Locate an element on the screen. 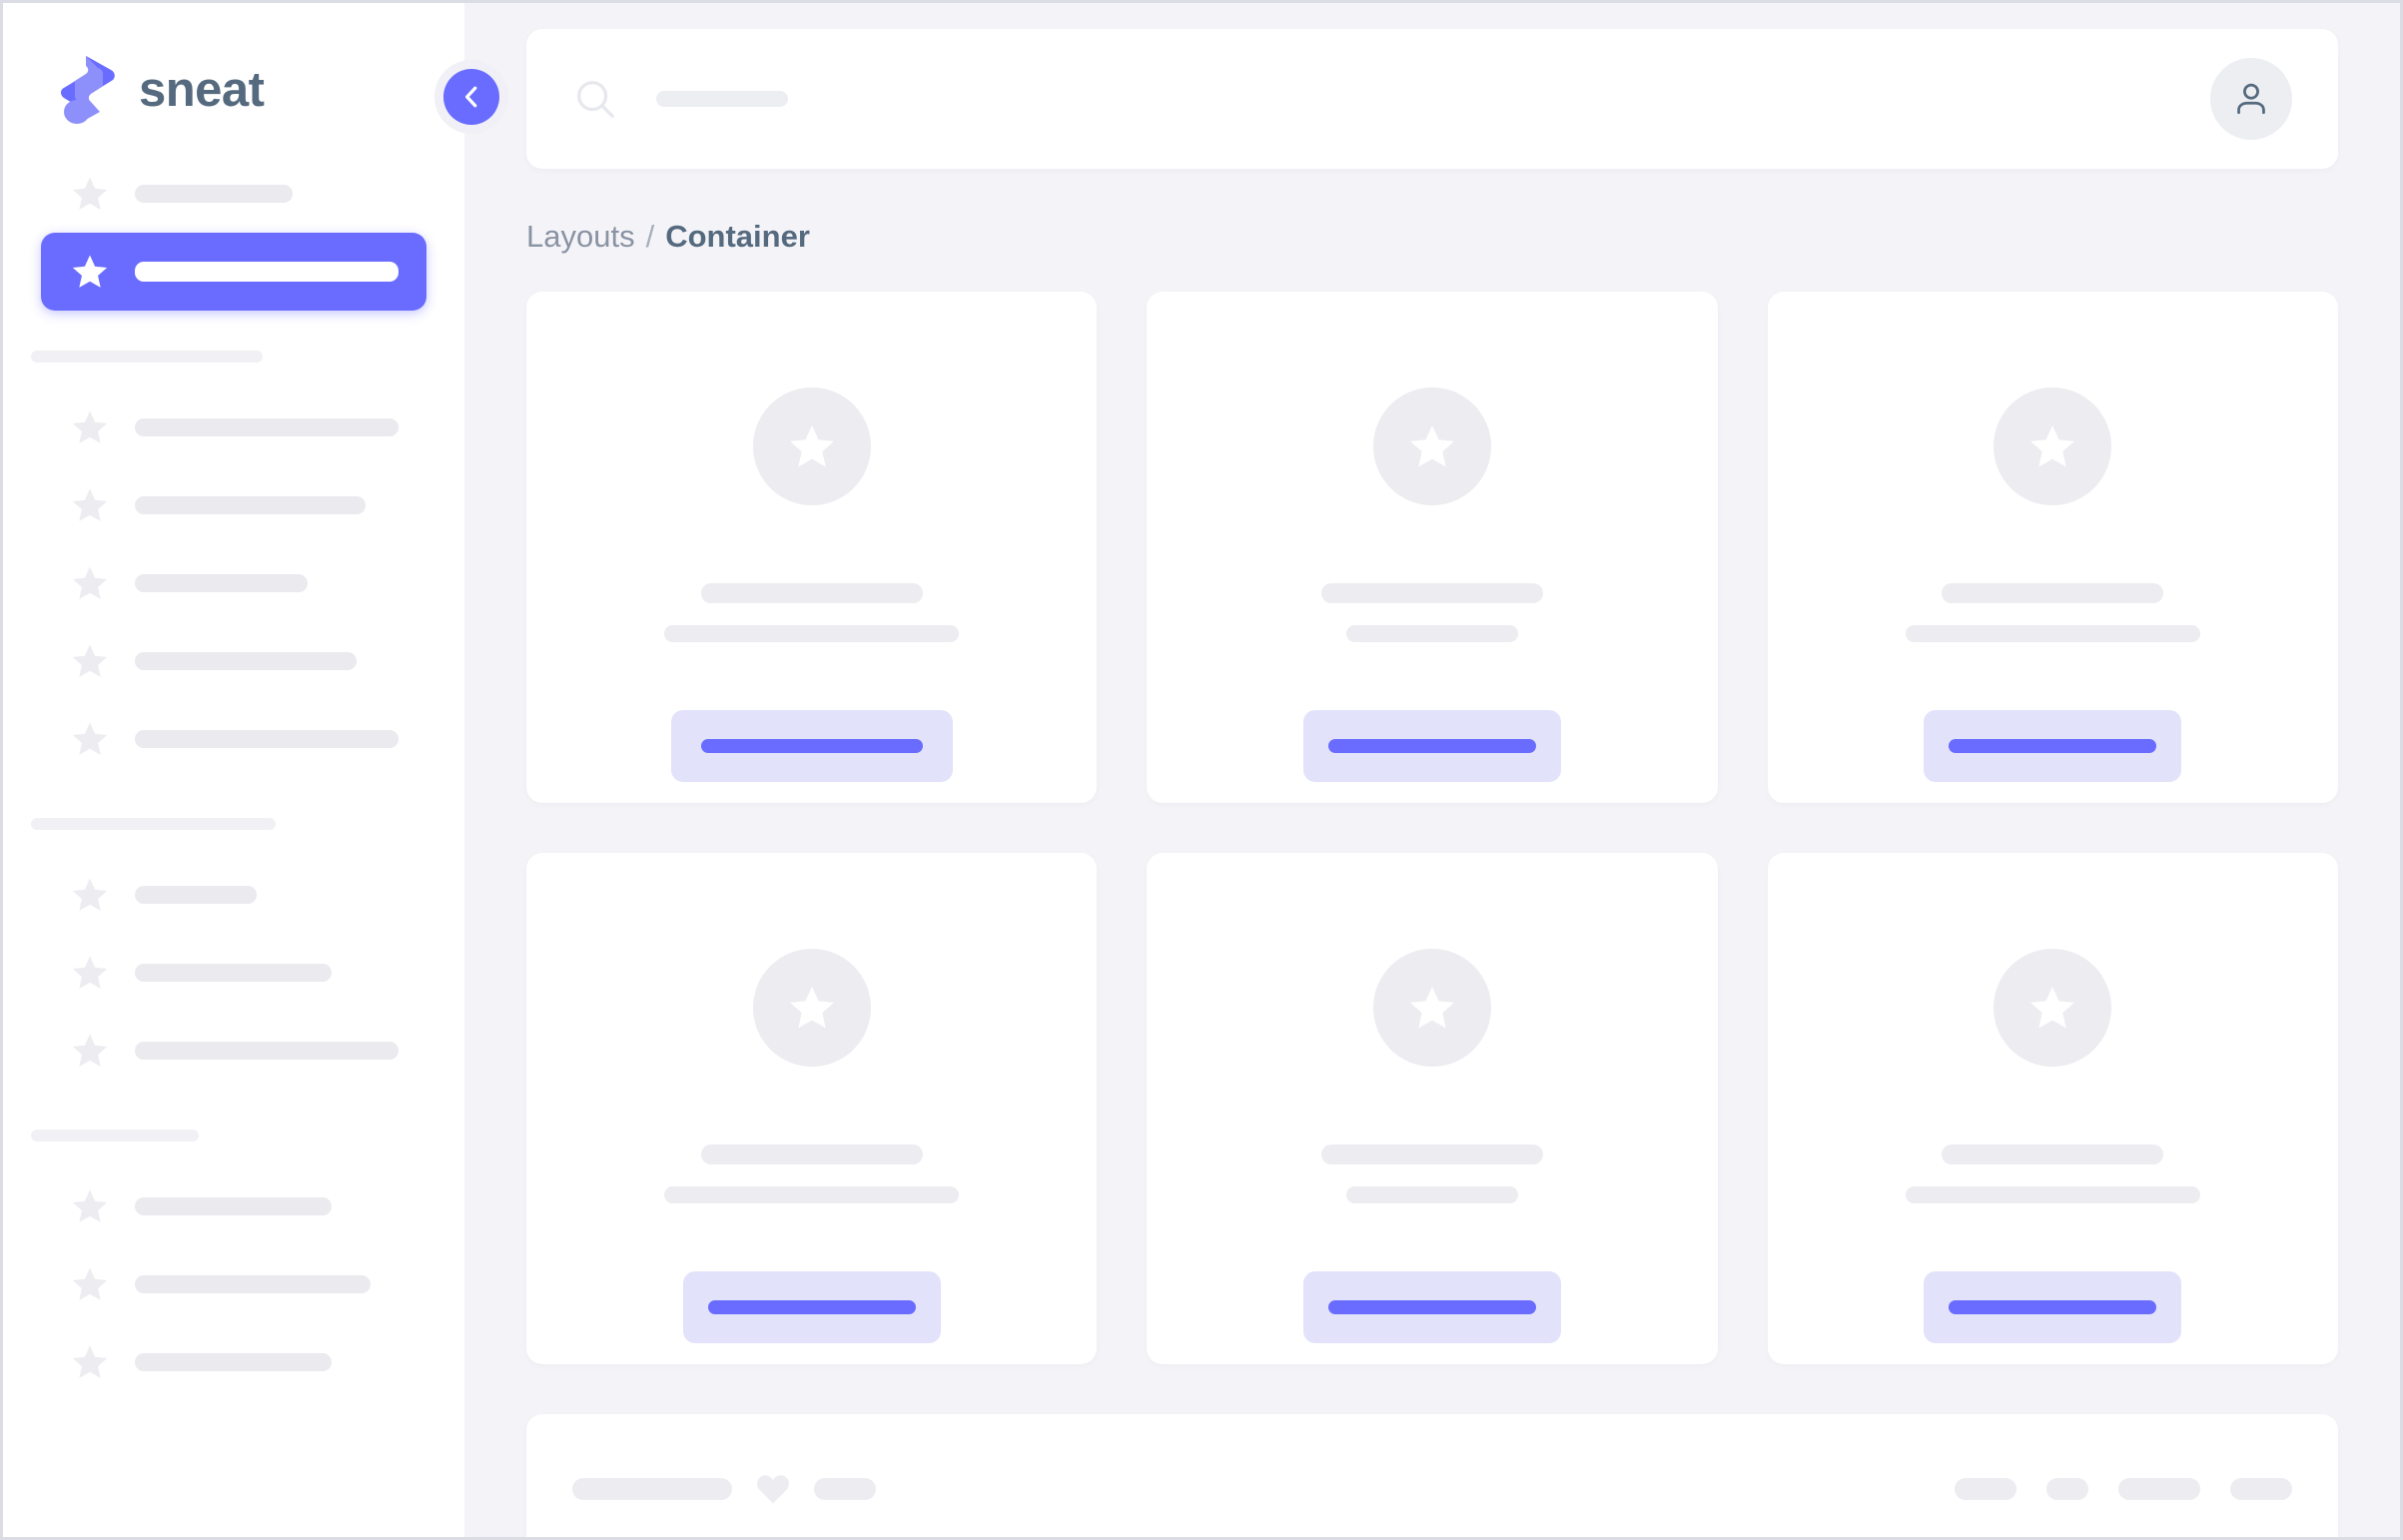 Image resolution: width=2403 pixels, height=1540 pixels. breadcrumb: Layouts / Container is located at coordinates (1432, 237).